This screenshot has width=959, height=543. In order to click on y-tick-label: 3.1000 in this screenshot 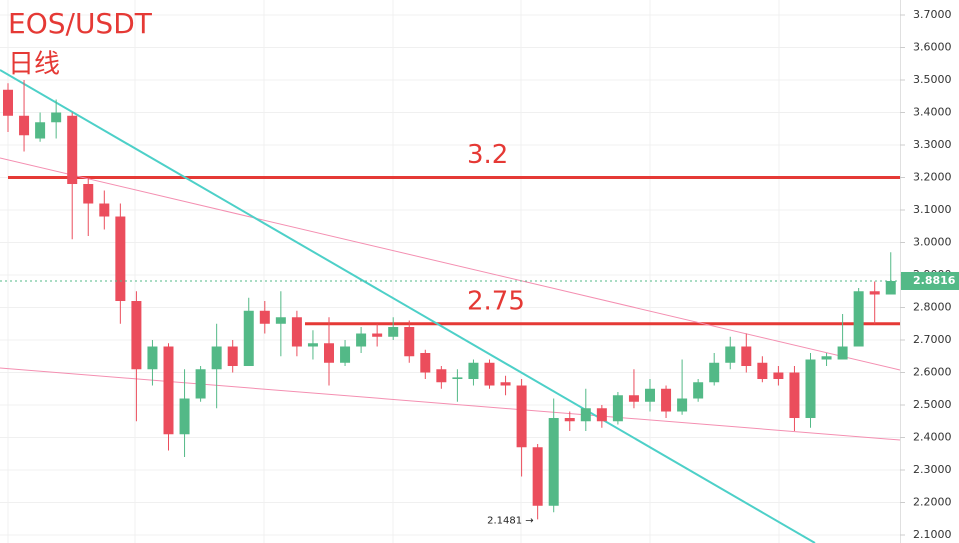, I will do `click(932, 209)`.